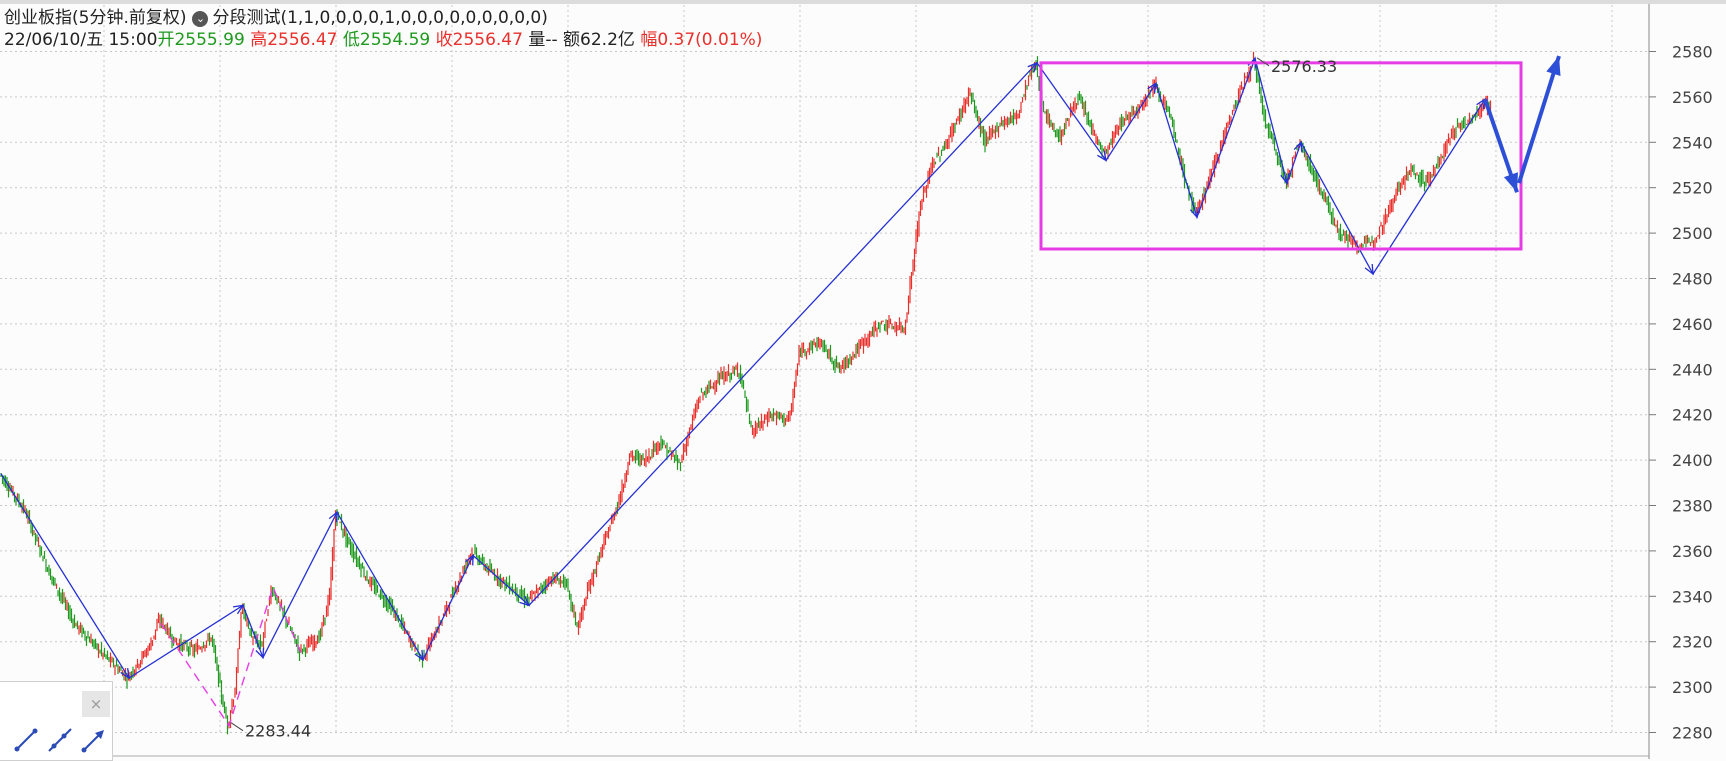 This screenshot has height=761, width=1726. Describe the element at coordinates (94, 740) in the screenshot. I see `arrow-line-tool-icon` at that location.